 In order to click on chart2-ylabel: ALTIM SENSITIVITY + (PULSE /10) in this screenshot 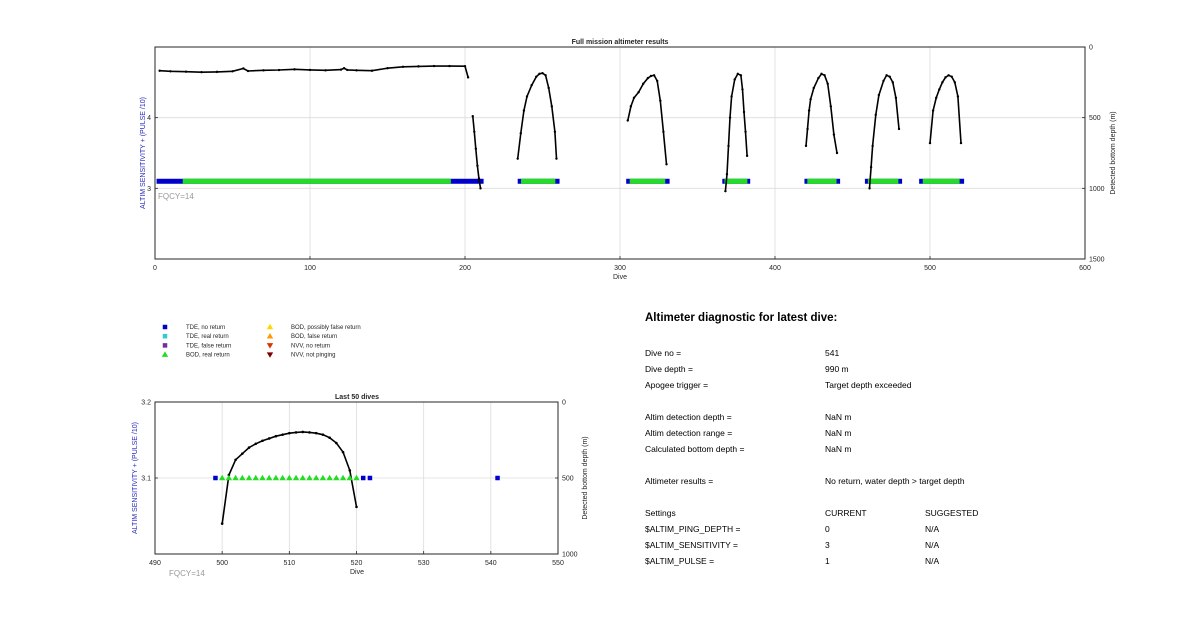, I will do `click(135, 478)`.